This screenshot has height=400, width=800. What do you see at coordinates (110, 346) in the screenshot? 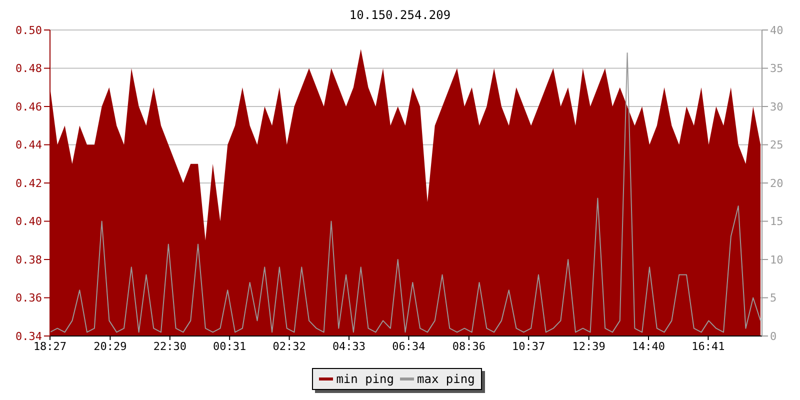
I see `x-tick-label: 20:29` at bounding box center [110, 346].